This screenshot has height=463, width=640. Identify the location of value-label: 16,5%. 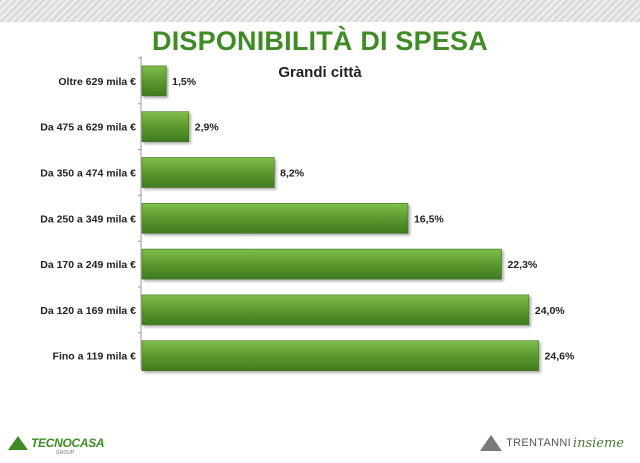
(429, 219).